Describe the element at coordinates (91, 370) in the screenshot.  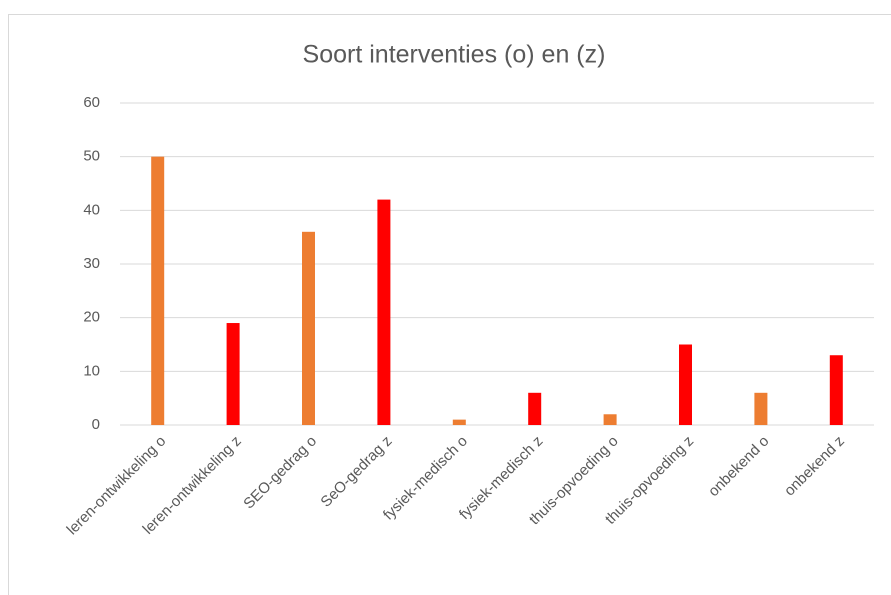
I see `y-tick-label: 10` at that location.